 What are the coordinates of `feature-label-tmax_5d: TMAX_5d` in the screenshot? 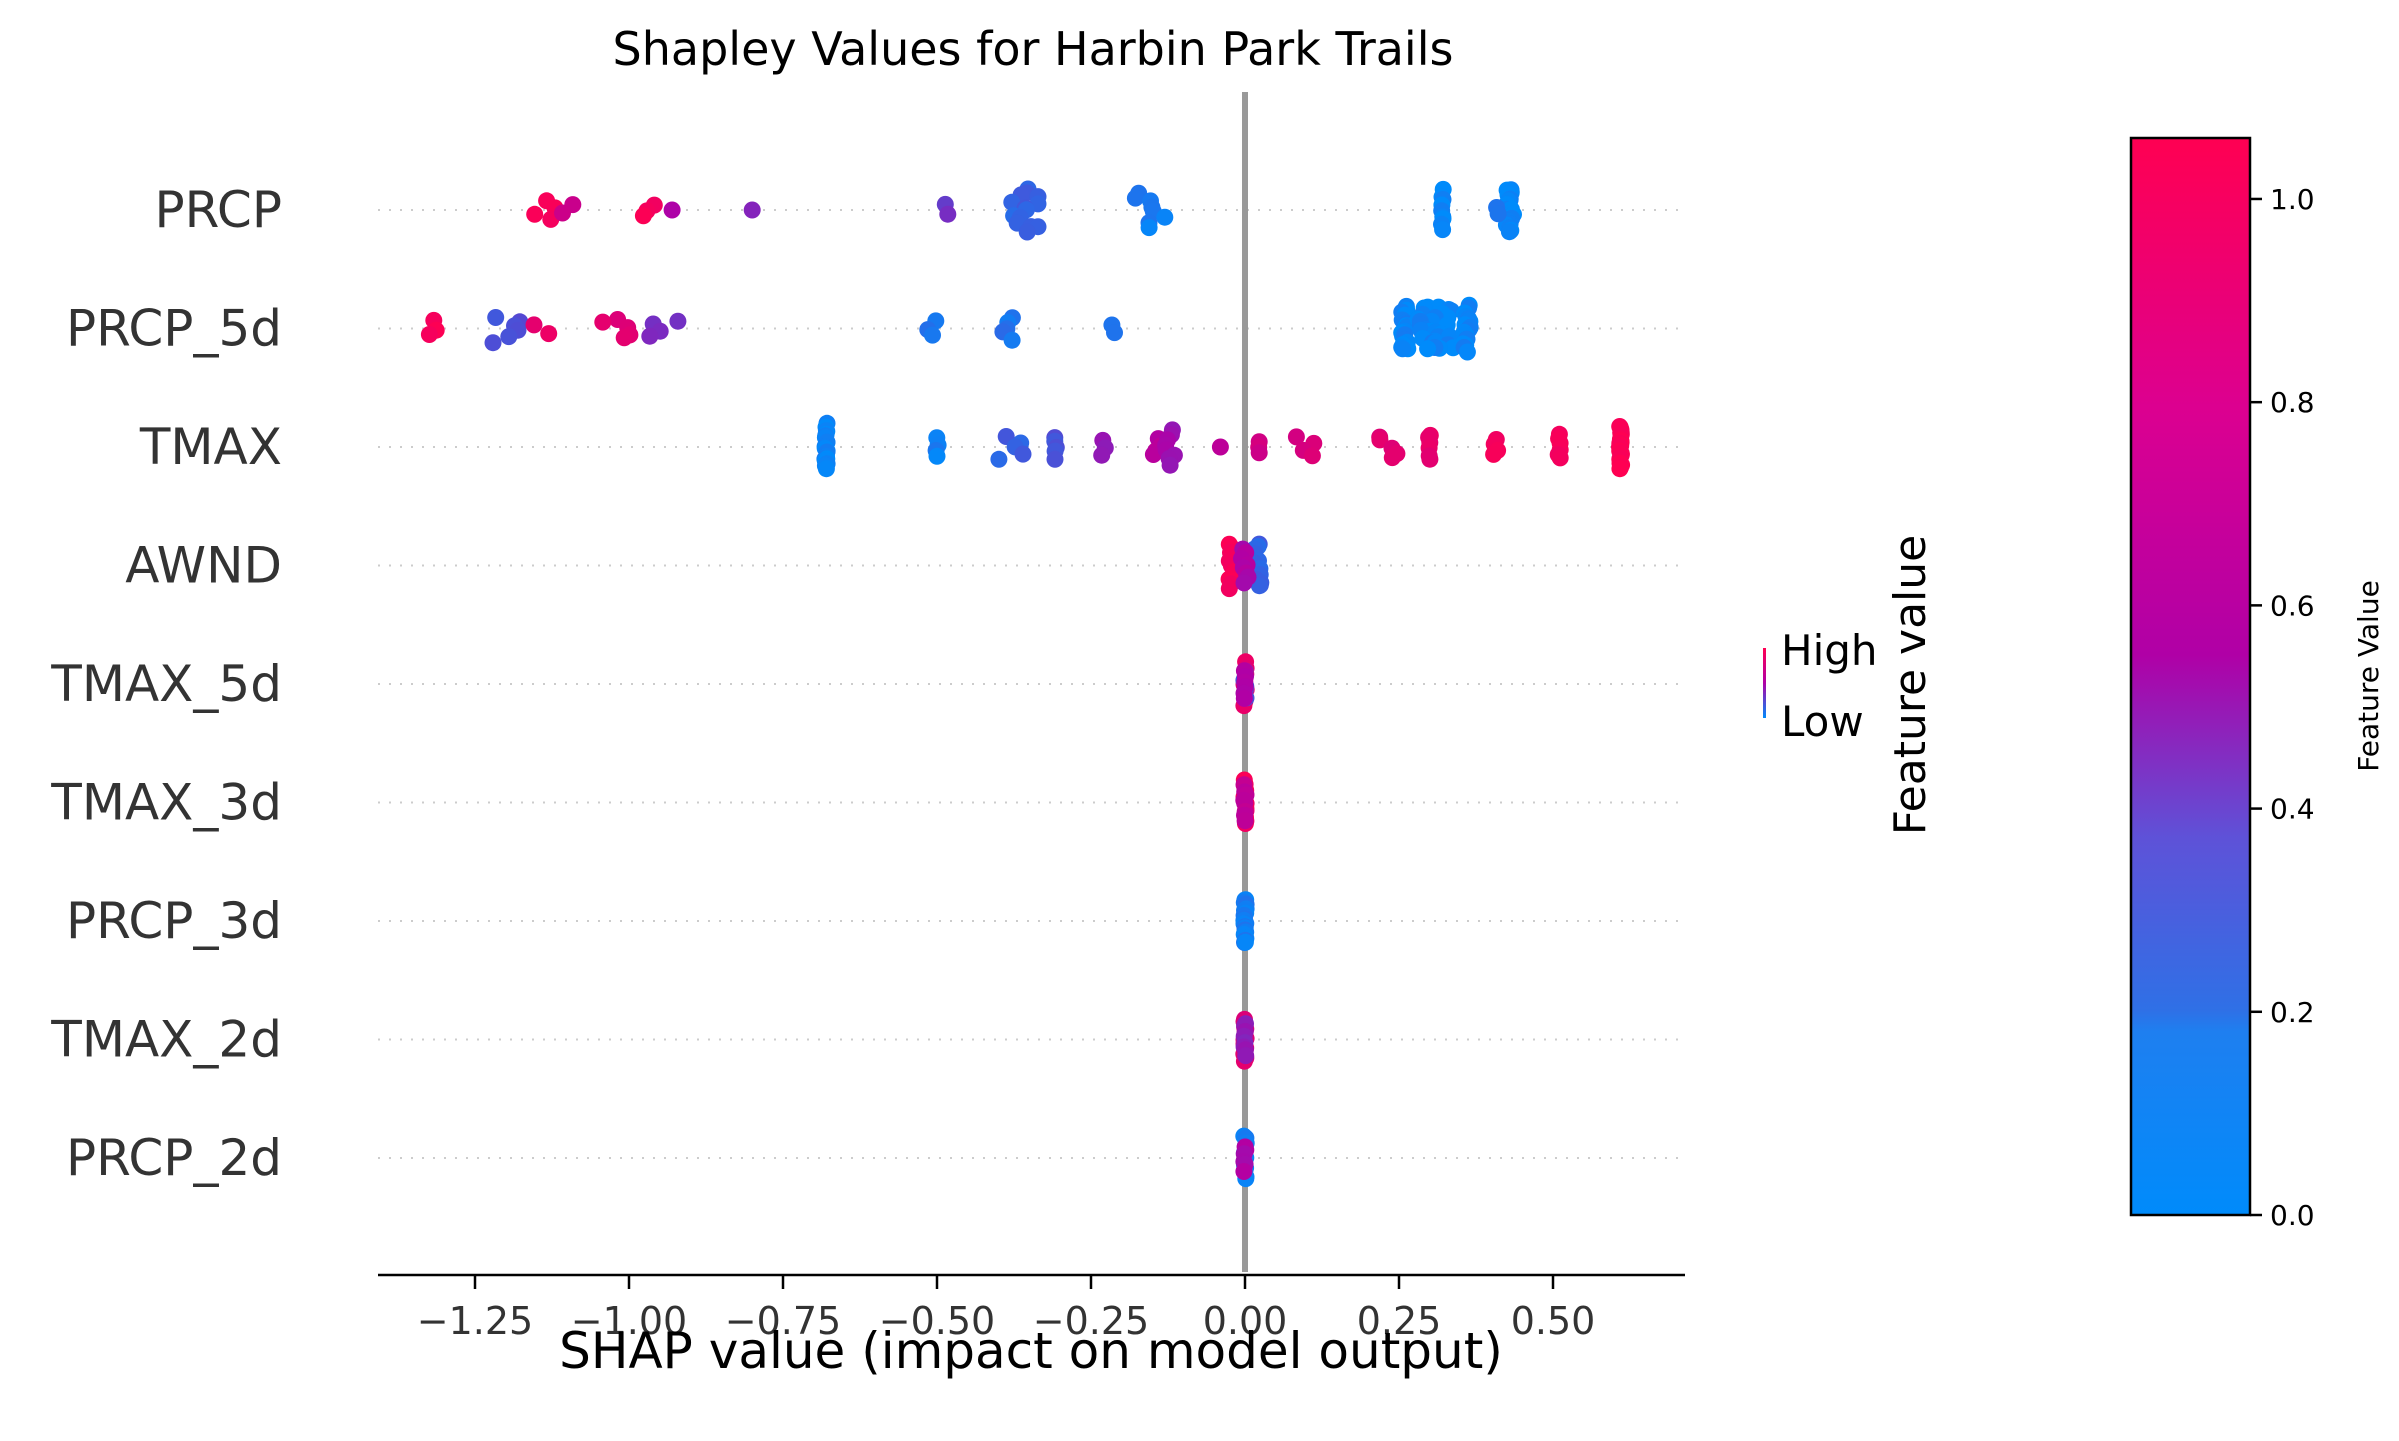 It's located at (166, 684).